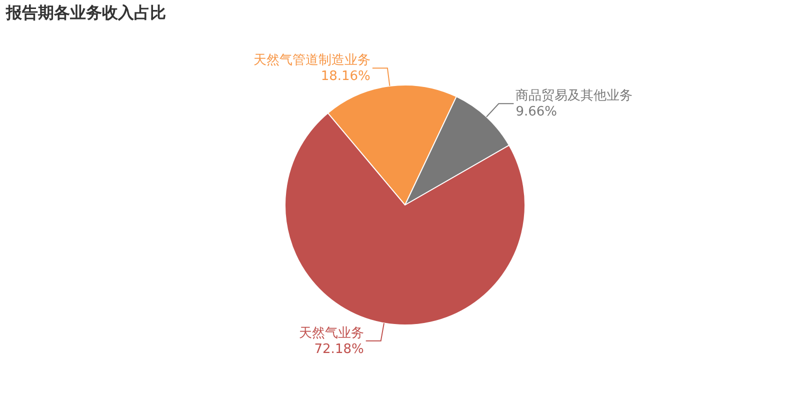 This screenshot has width=800, height=400. What do you see at coordinates (331, 333) in the screenshot?
I see `slice-label: 天然气业务` at bounding box center [331, 333].